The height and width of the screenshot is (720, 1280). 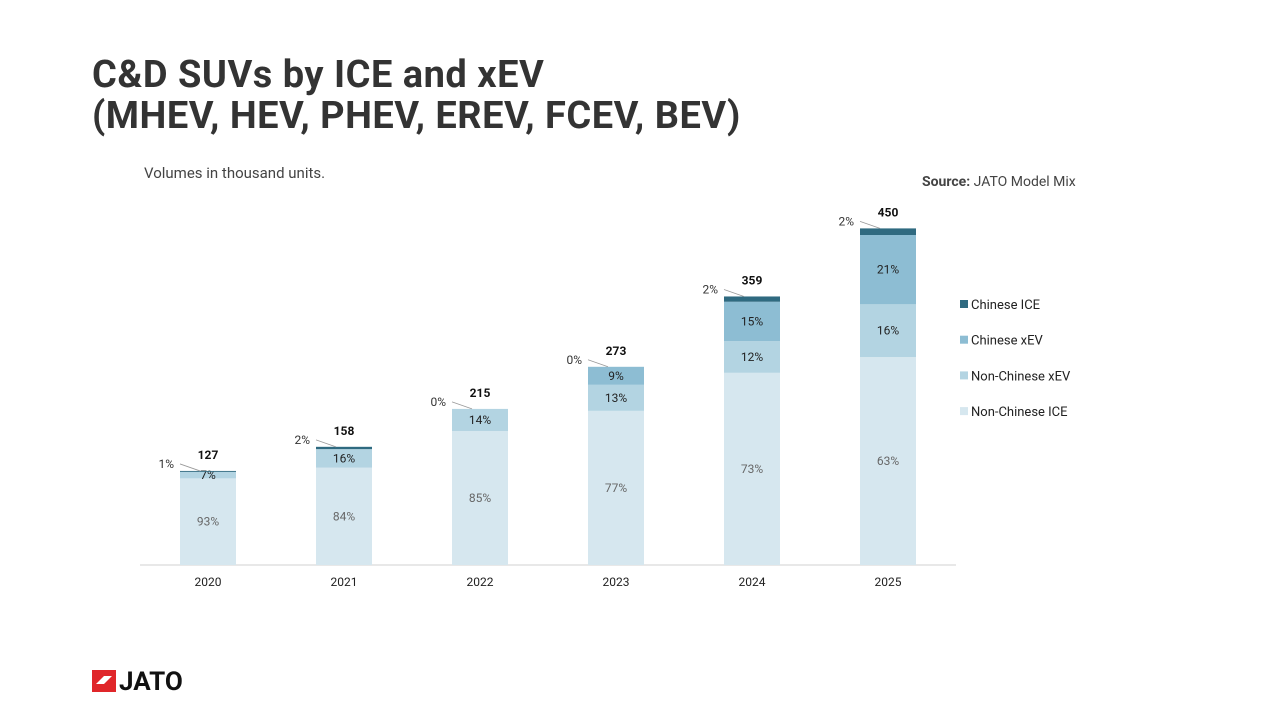 I want to click on value-label: 15%, so click(x=752, y=321).